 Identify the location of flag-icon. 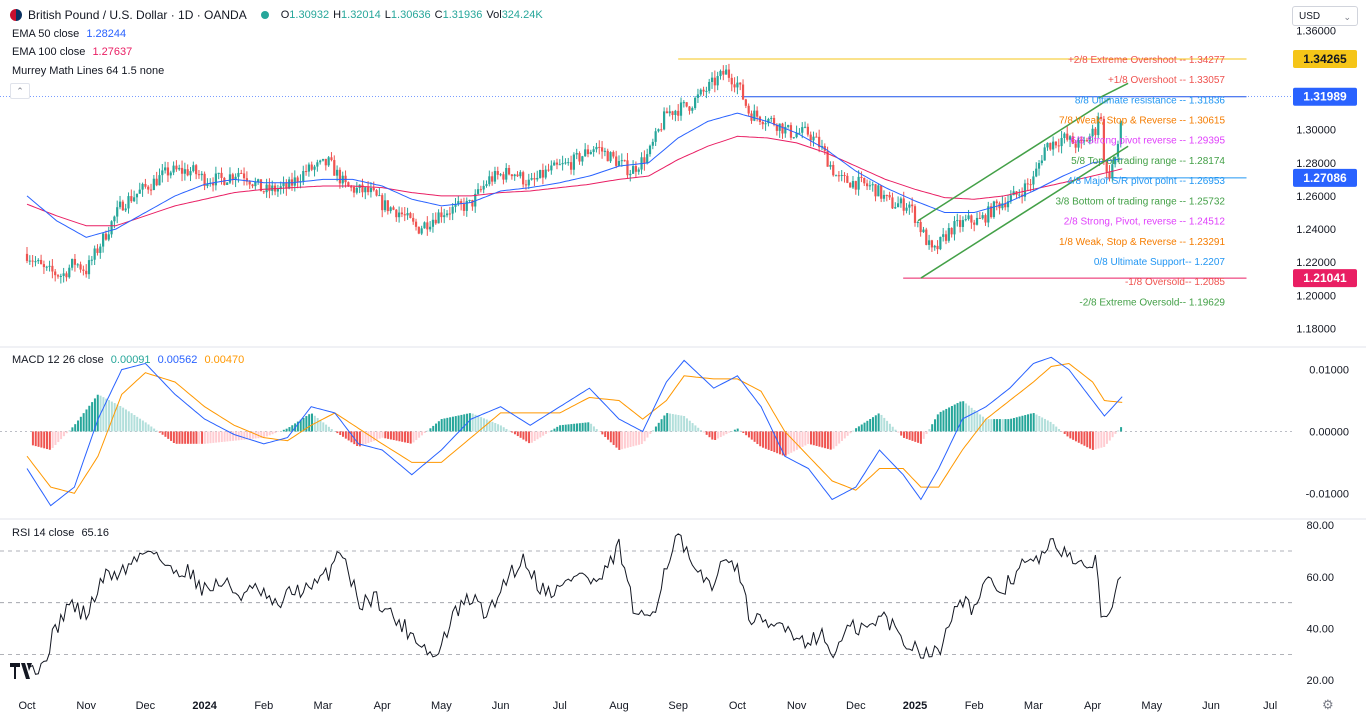
(16, 15).